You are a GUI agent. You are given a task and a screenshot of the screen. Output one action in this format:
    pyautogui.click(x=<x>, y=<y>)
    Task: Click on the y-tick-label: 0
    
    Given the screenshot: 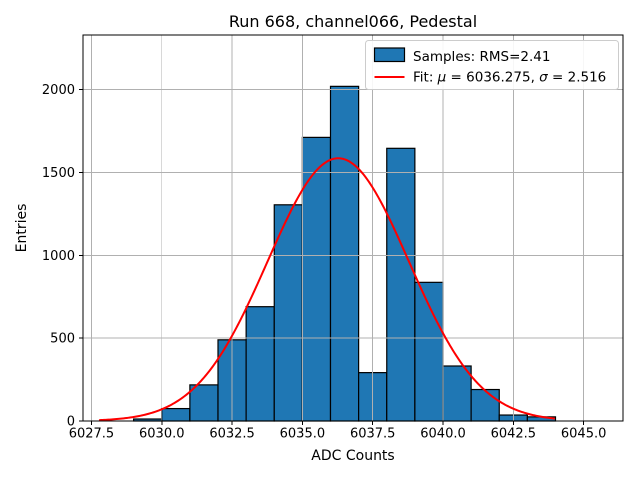 What is the action you would take?
    pyautogui.click(x=71, y=422)
    